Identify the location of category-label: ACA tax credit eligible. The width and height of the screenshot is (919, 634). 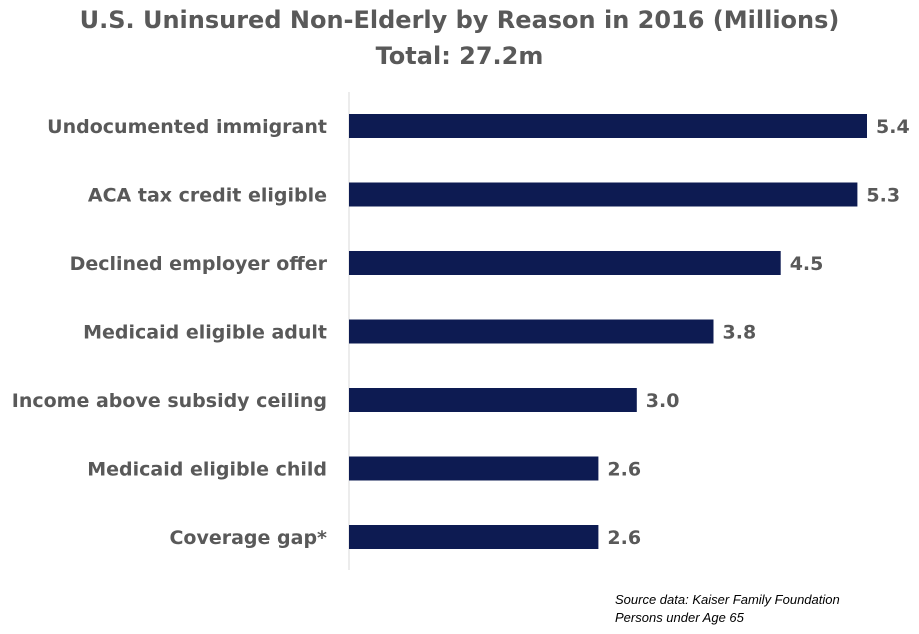
(207, 196).